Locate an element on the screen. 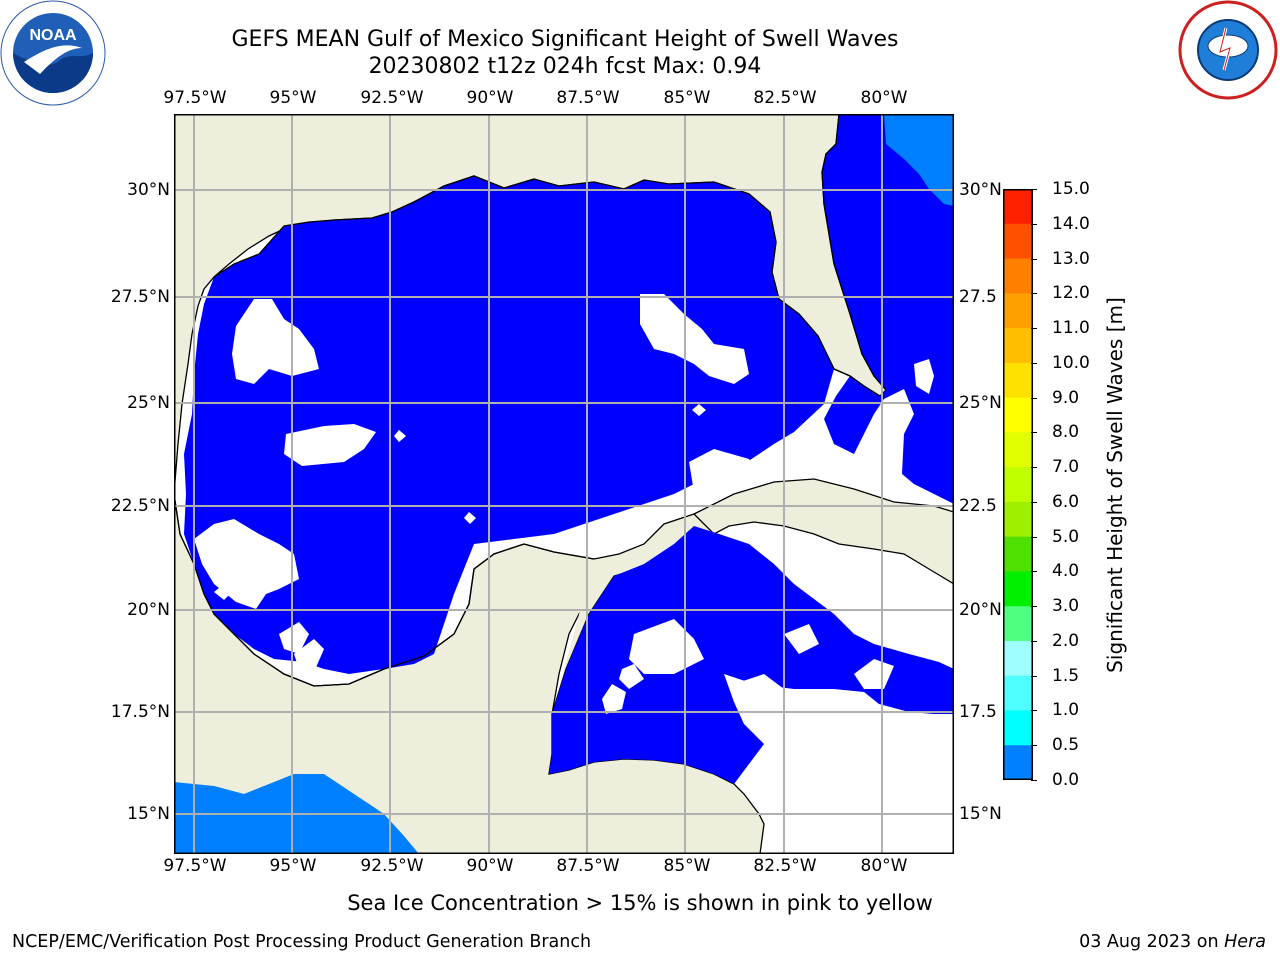 This screenshot has height=960, width=1280. lon-label-top: 80°W is located at coordinates (884, 98).